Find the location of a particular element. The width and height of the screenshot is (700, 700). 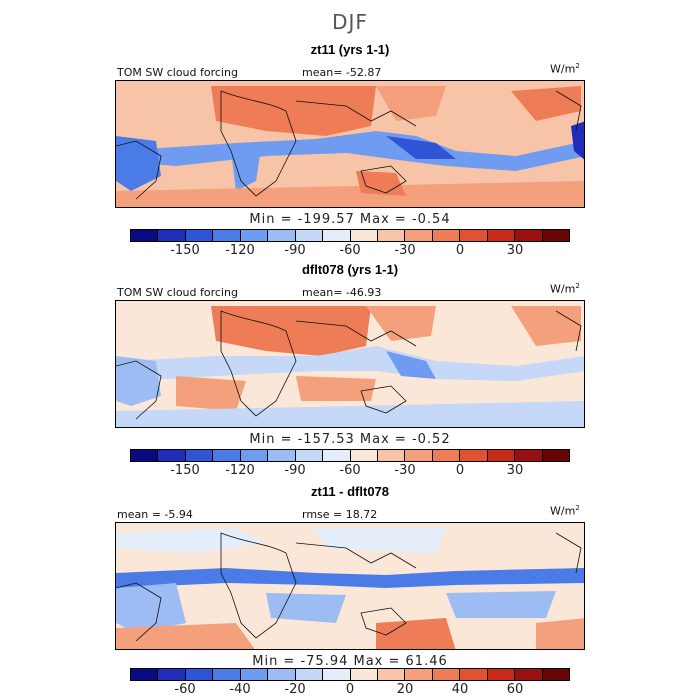

panel3-minmax: Min = -75.94 Max = 61.46 is located at coordinates (350, 661).